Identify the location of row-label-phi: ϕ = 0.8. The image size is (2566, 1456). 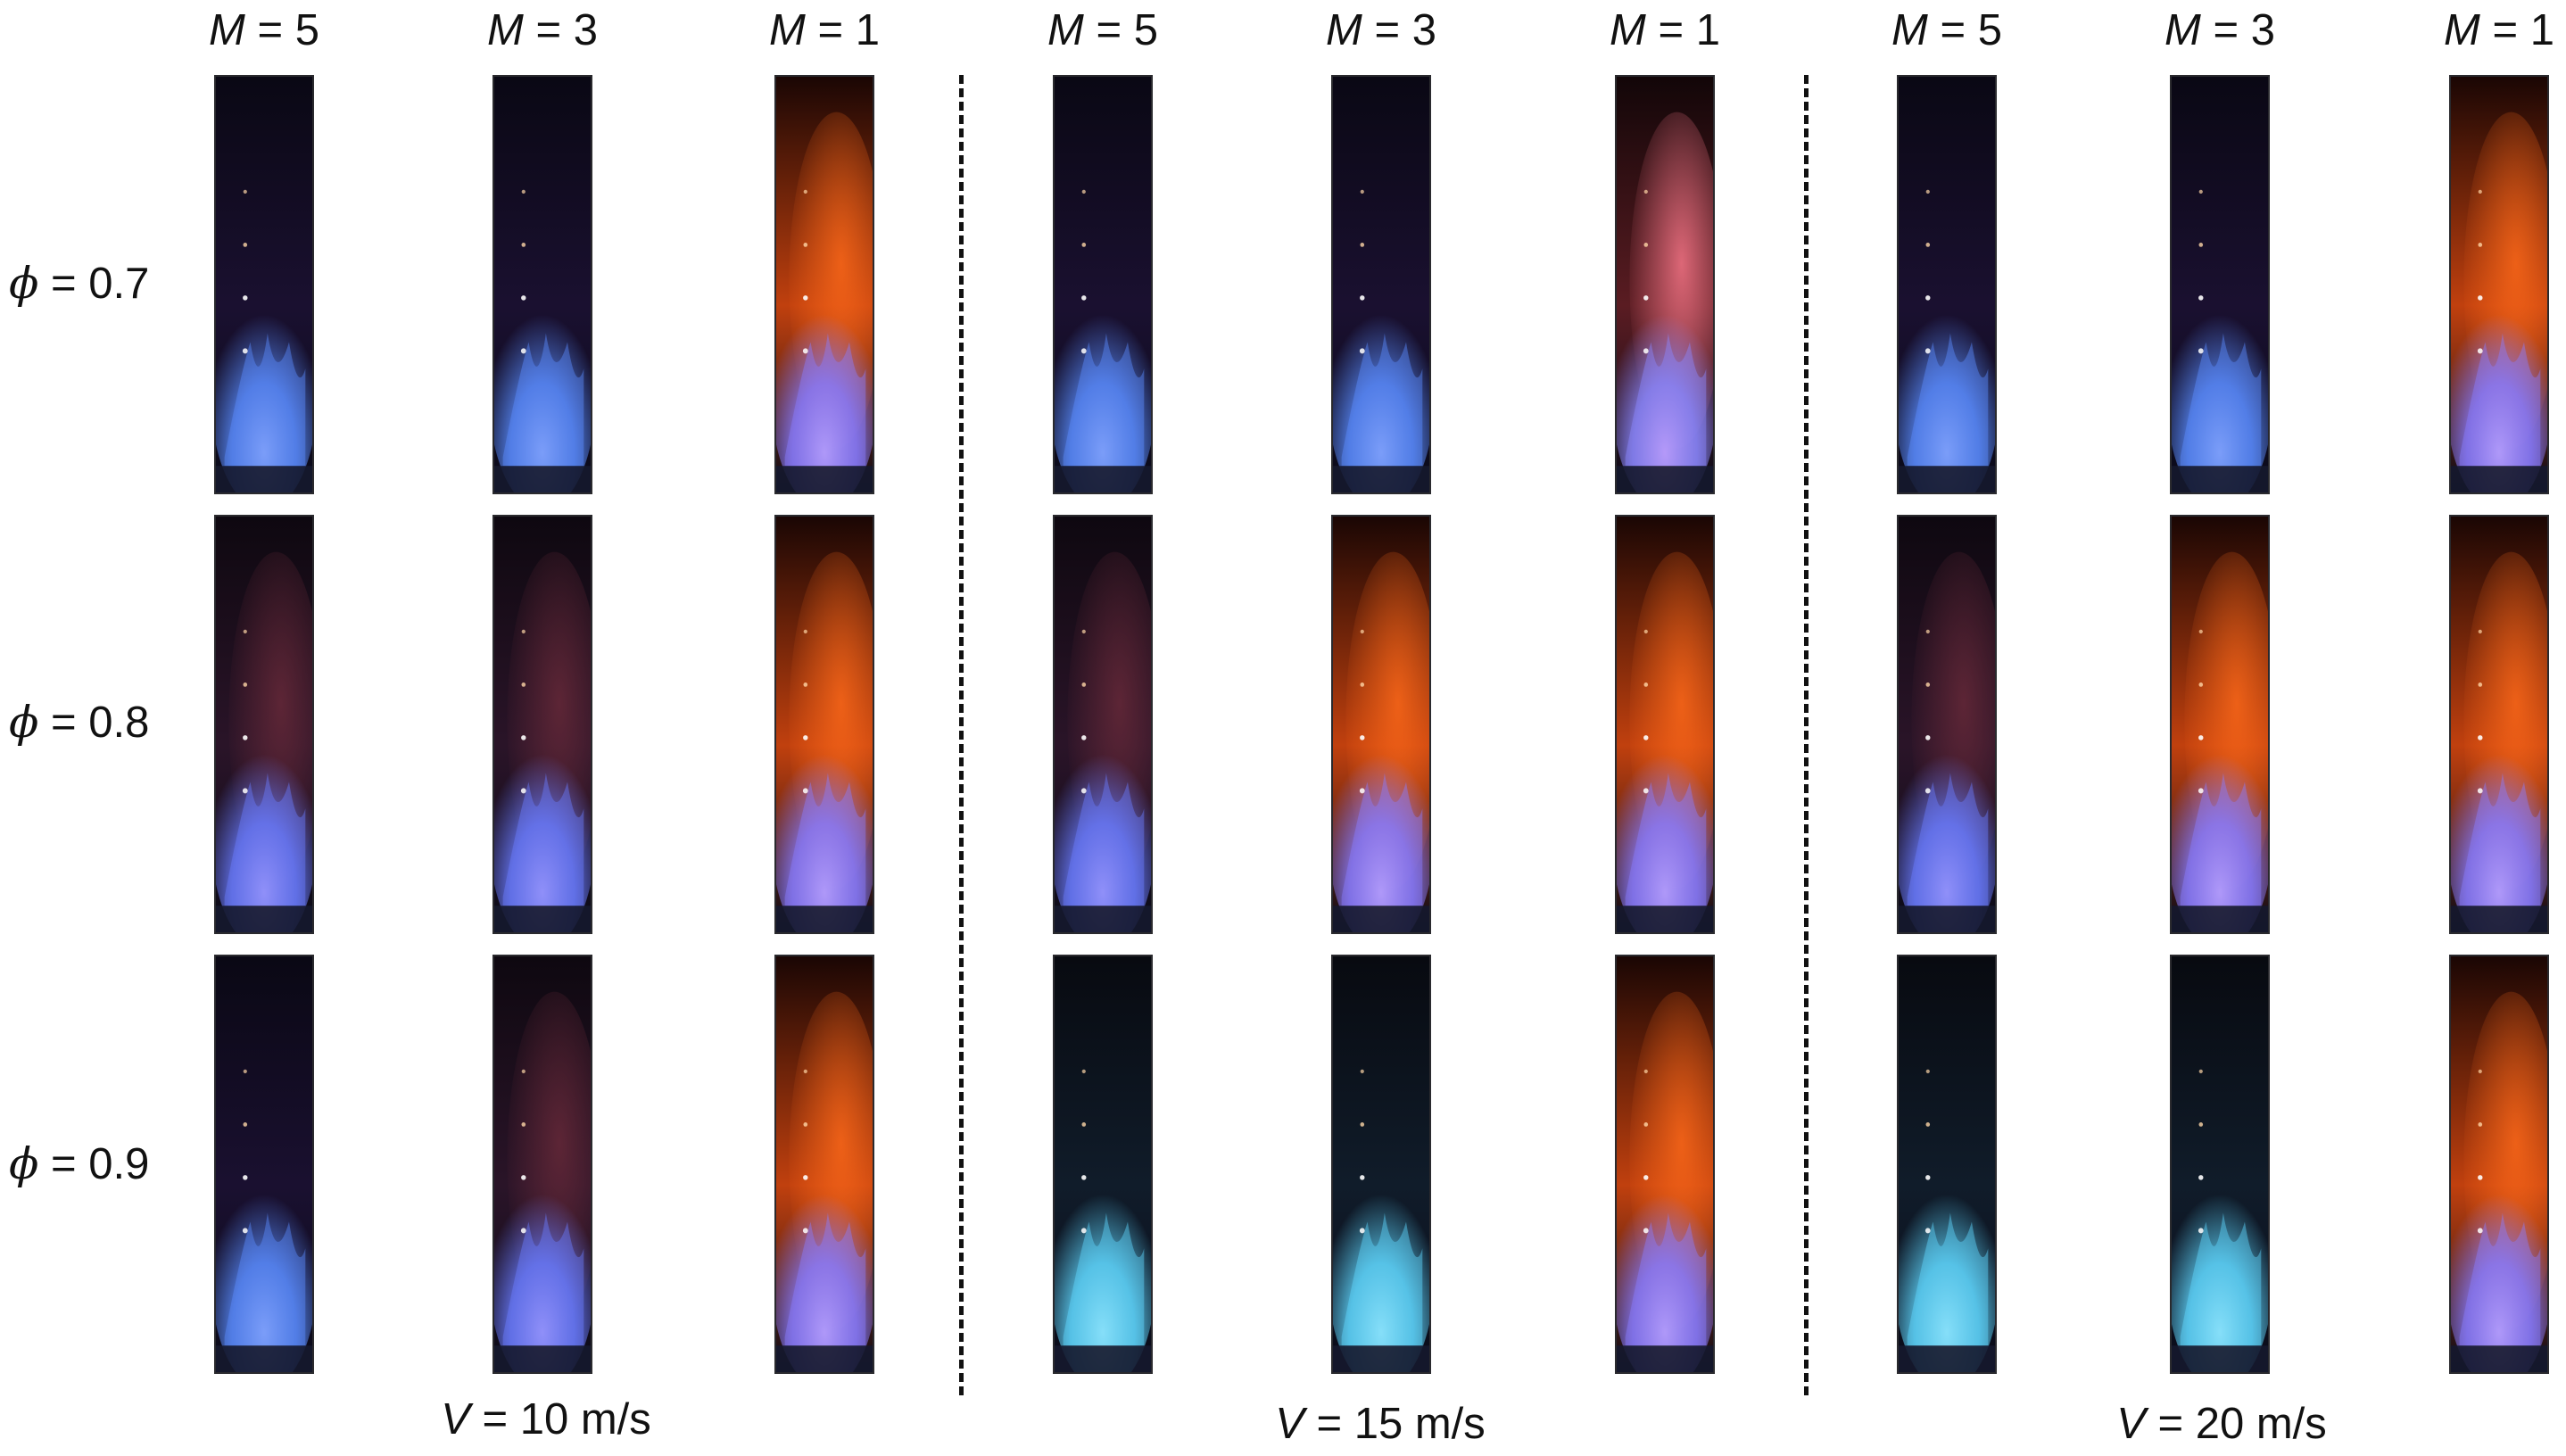
(98, 722).